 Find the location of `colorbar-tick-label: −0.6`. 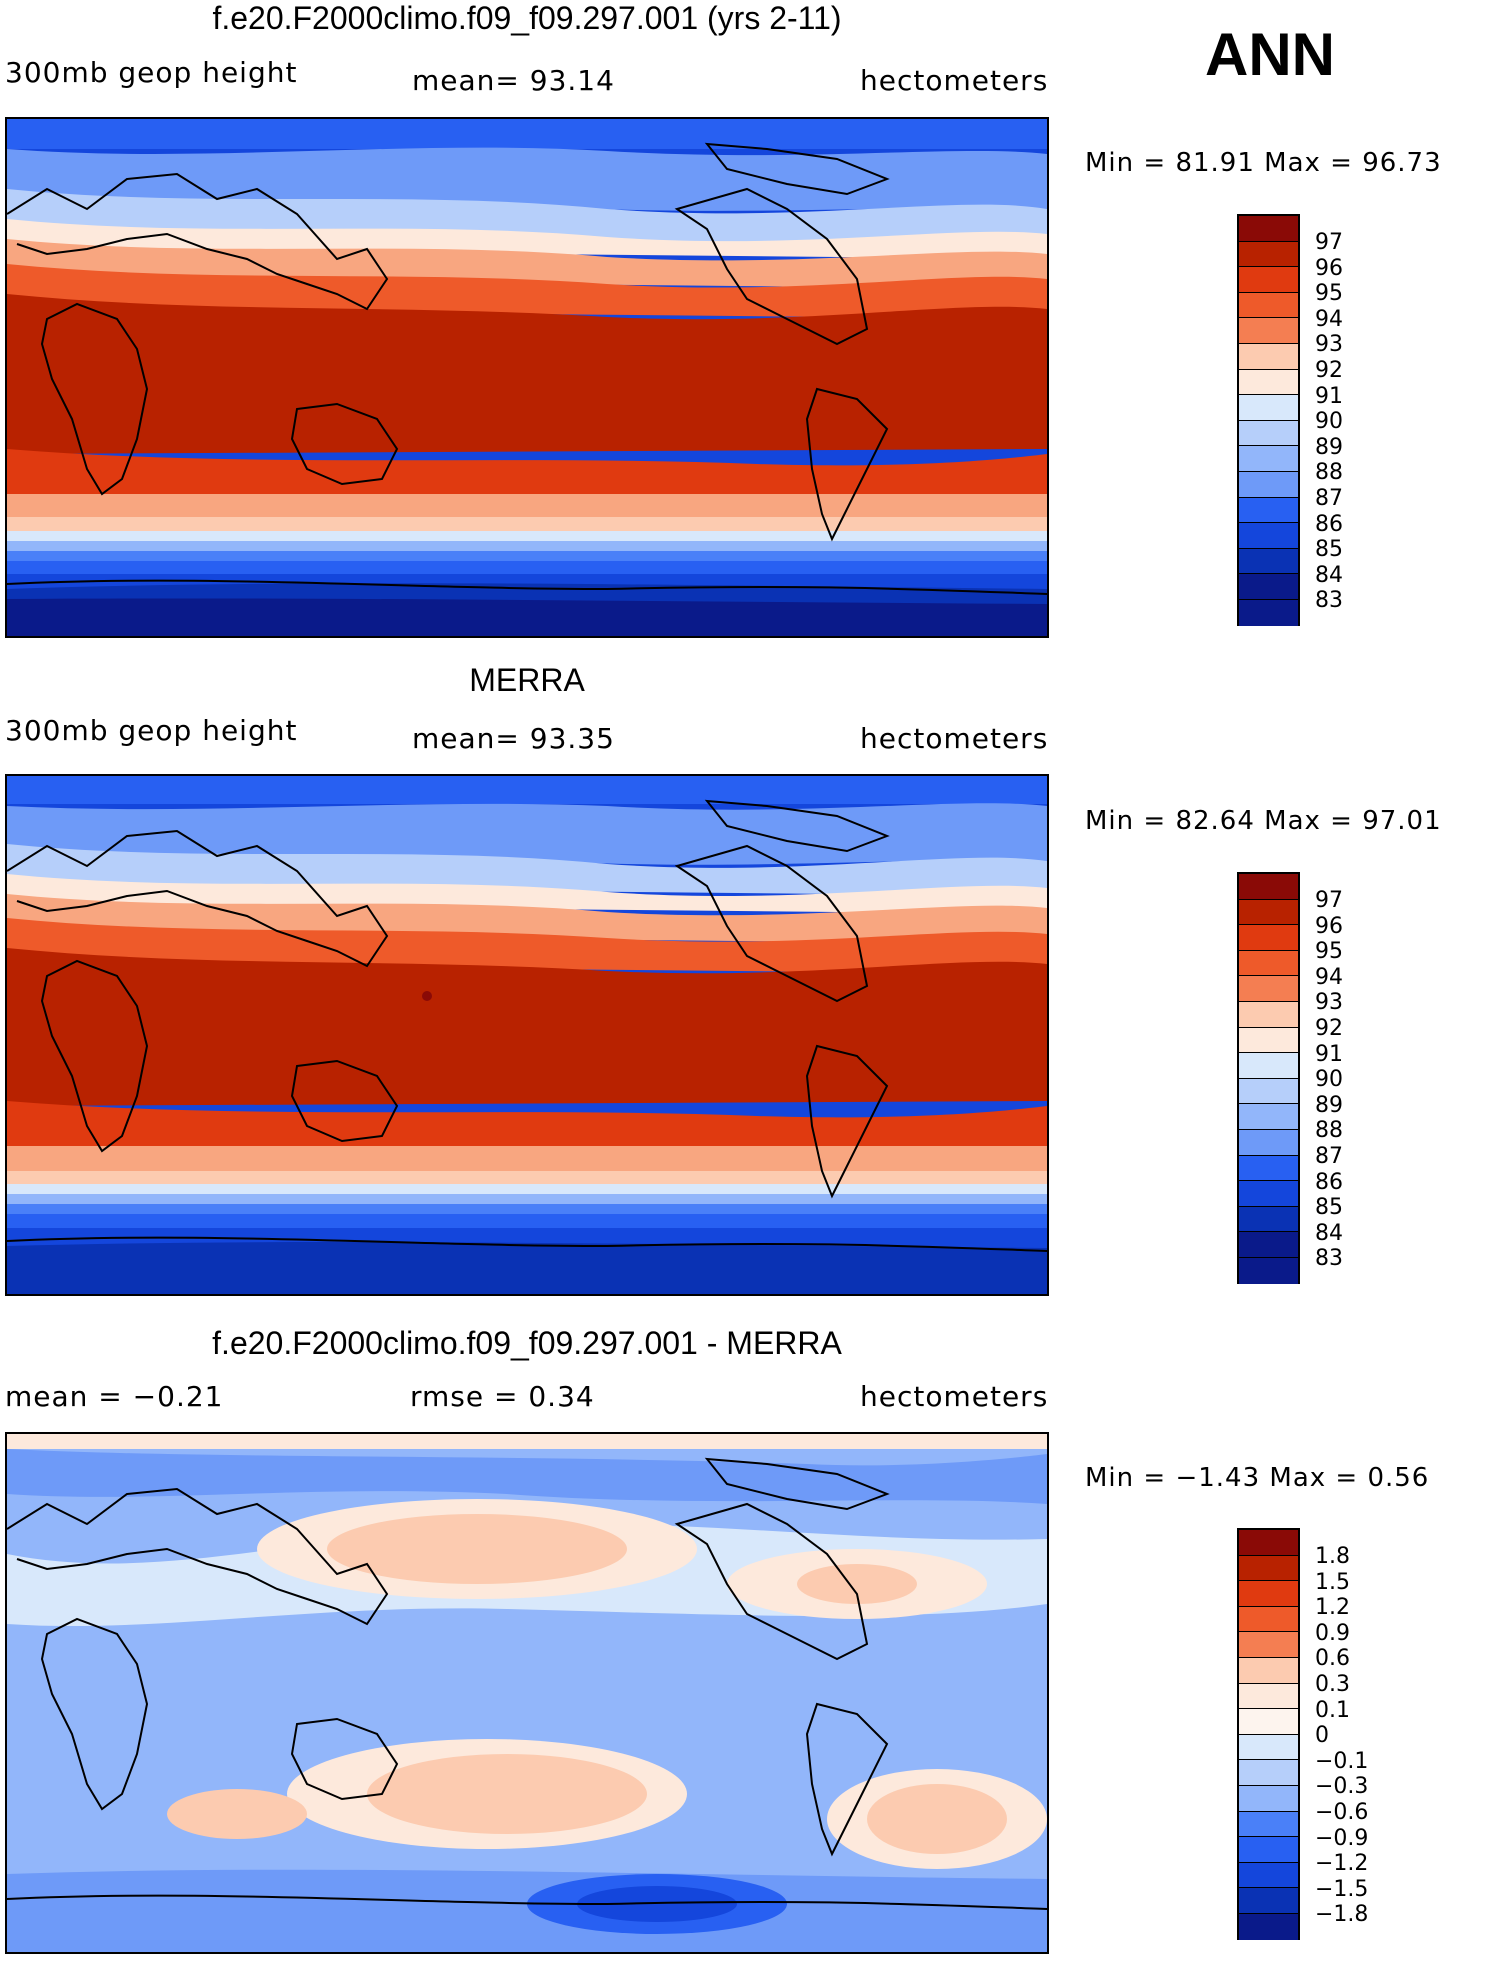

colorbar-tick-label: −0.6 is located at coordinates (1342, 1812).